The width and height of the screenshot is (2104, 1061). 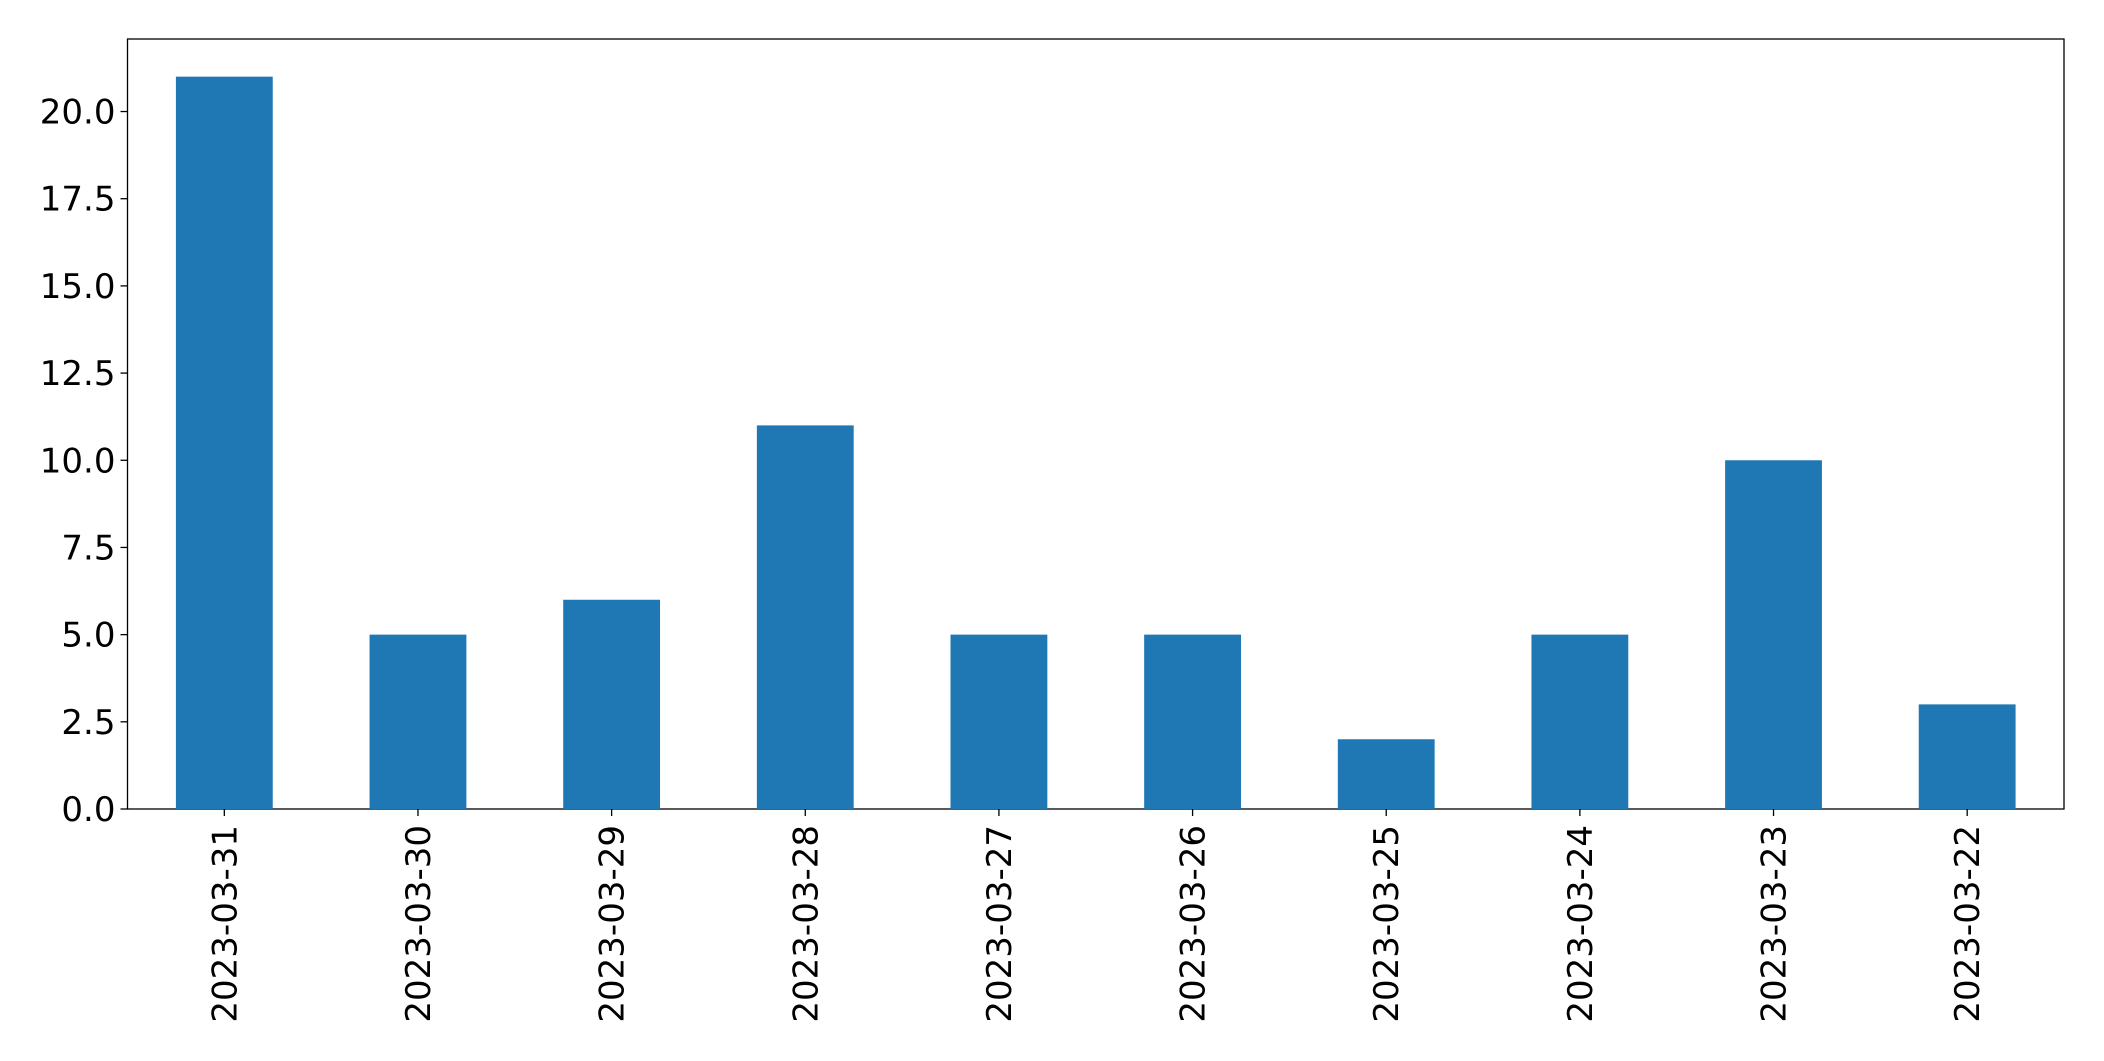 What do you see at coordinates (78, 113) in the screenshot?
I see `y-tick-label: 20.0` at bounding box center [78, 113].